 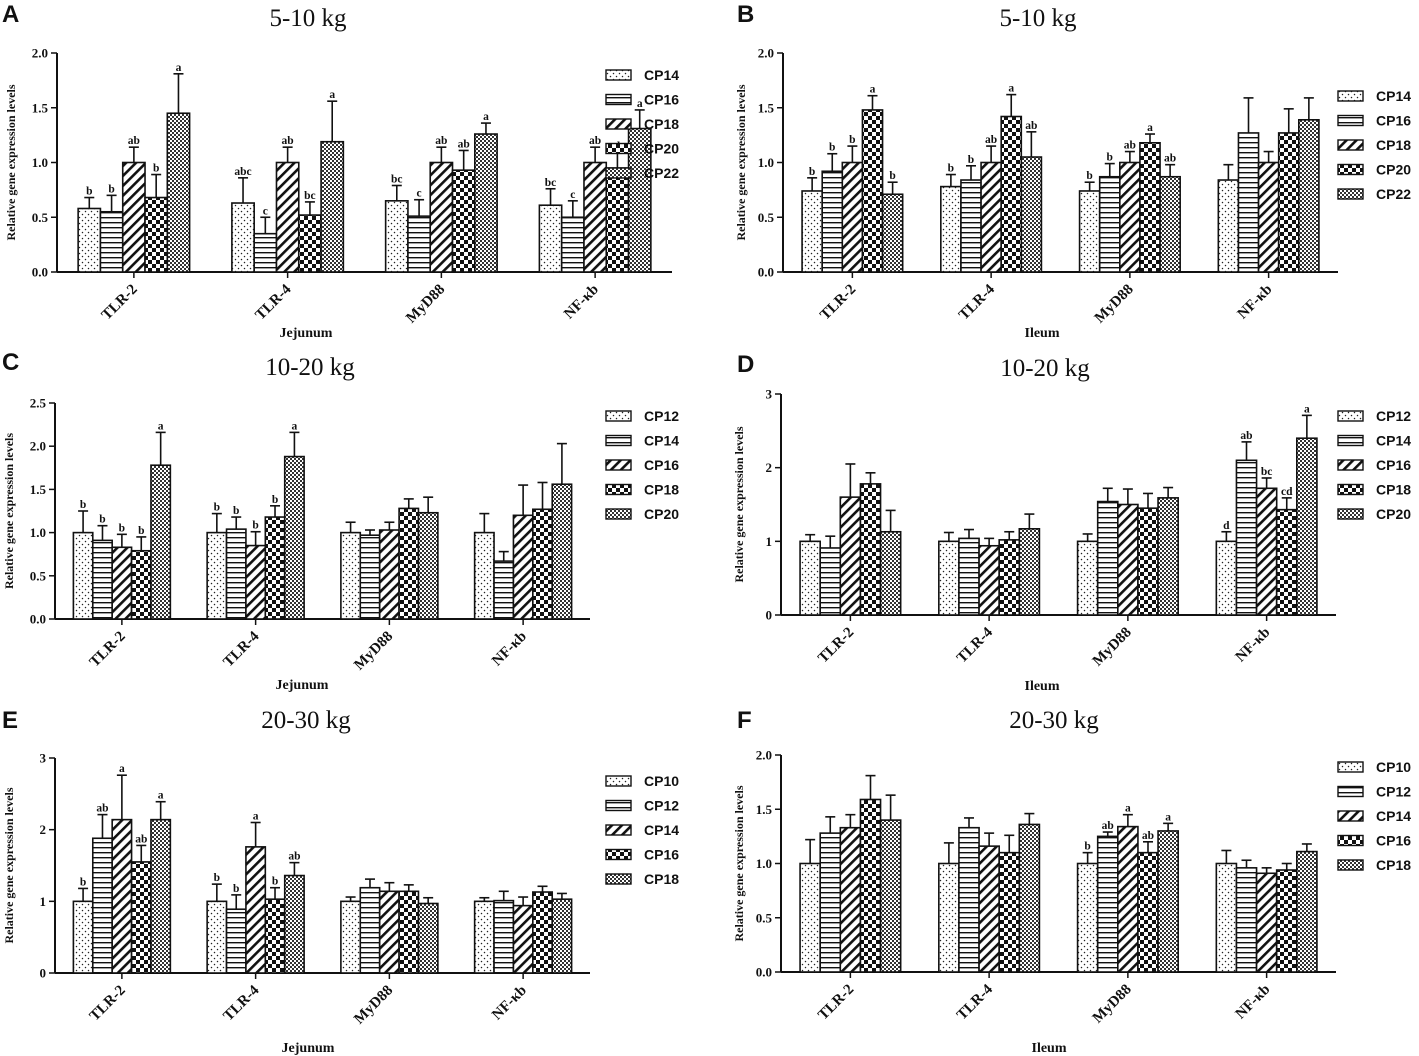 I want to click on legend: CP12 CP14 CP16 CP18 CP20, so click(x=642, y=465).